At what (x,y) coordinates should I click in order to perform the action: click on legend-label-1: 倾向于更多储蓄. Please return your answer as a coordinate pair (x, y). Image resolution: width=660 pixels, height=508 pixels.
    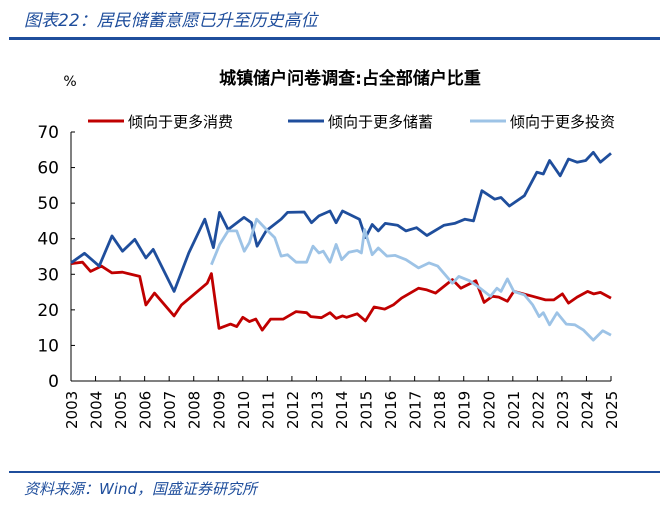
    Looking at the image, I should click on (380, 122).